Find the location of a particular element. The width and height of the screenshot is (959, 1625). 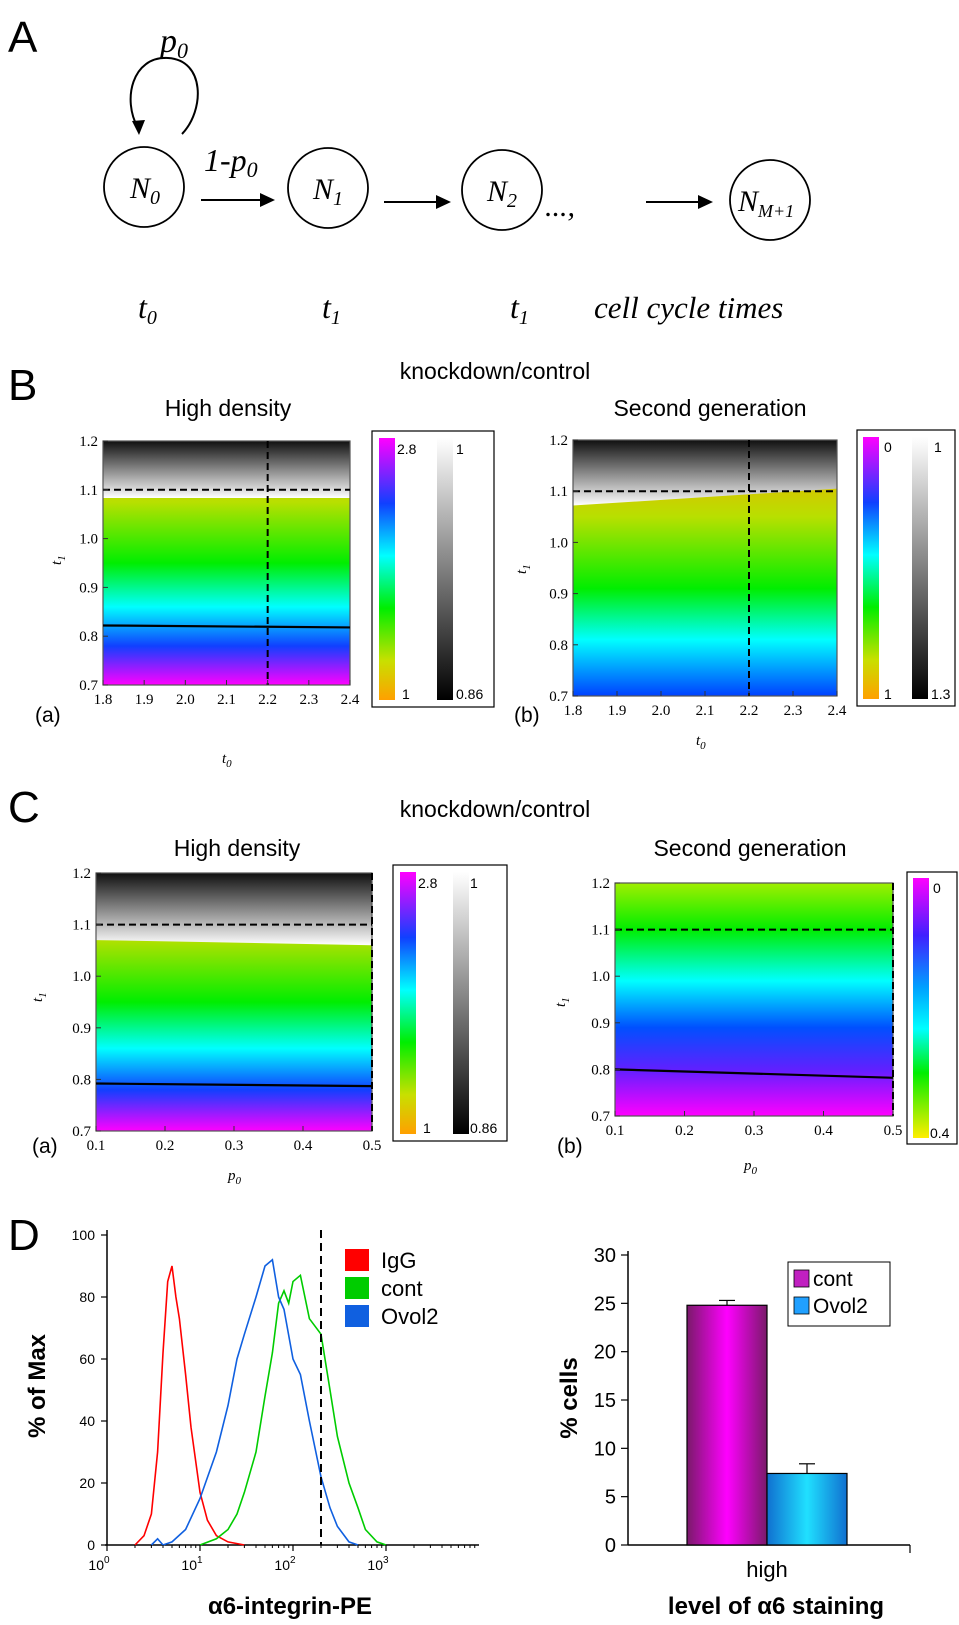

x-tick-label: 10¹ is located at coordinates (192, 1564).